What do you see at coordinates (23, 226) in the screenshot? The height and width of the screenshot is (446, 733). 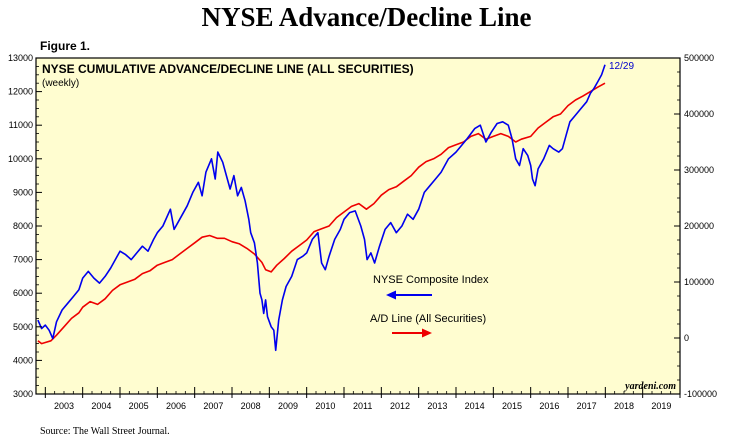 I see `y-left-tick-label: 8000` at bounding box center [23, 226].